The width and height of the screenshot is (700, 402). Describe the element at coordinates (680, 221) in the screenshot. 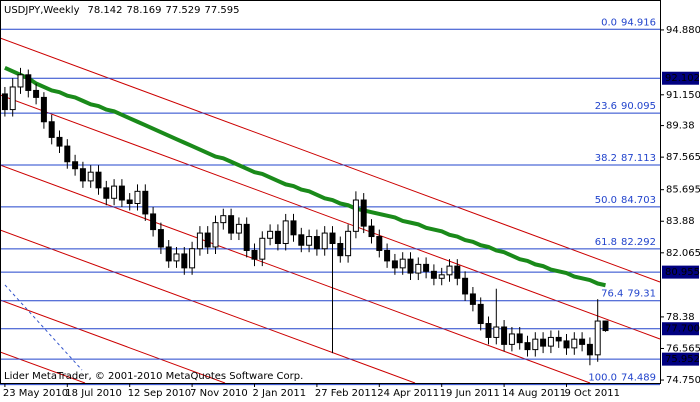

I see `y-tick-label: 83.88` at that location.